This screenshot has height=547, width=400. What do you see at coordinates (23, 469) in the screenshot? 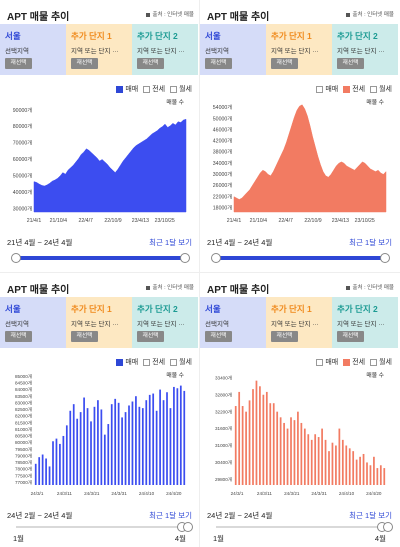
I see `y-tick-label: 78000개` at bounding box center [23, 469].